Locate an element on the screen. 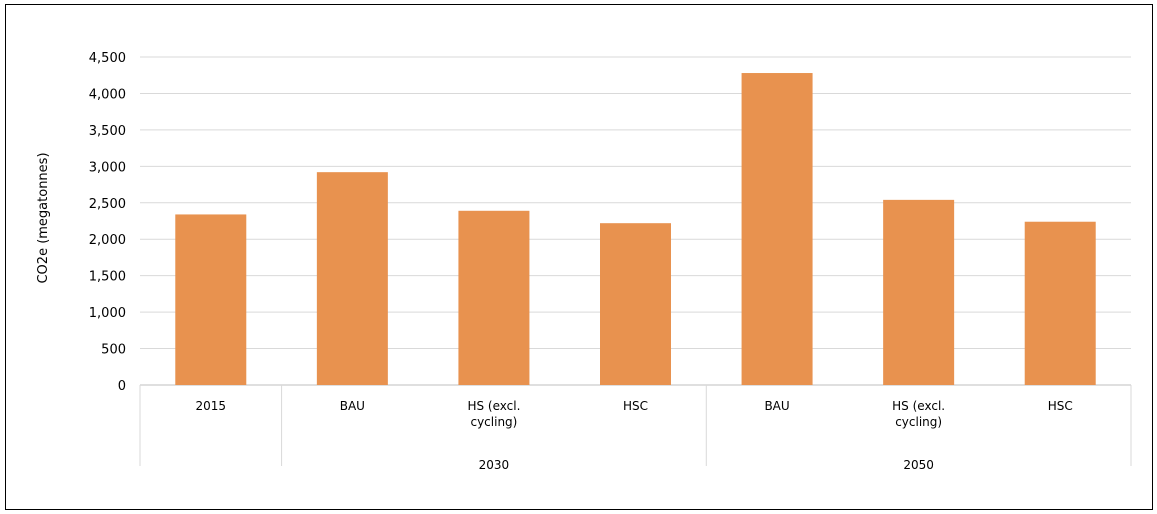  y-tick-label: 3,000 is located at coordinates (107, 167).